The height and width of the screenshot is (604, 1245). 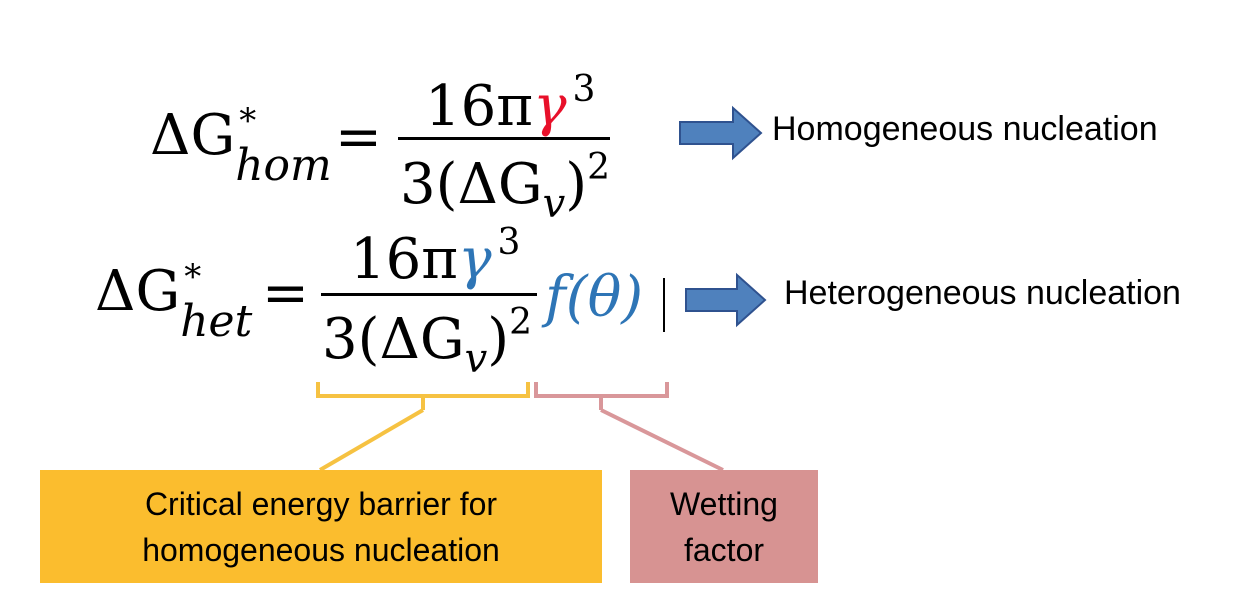 I want to click on eq-het-num-exp: 3, so click(x=509, y=242).